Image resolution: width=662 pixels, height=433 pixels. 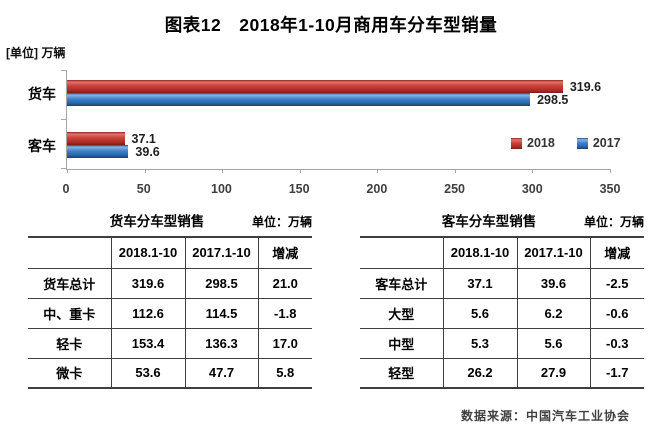 What do you see at coordinates (610, 189) in the screenshot?
I see `x-tick-label: 350` at bounding box center [610, 189].